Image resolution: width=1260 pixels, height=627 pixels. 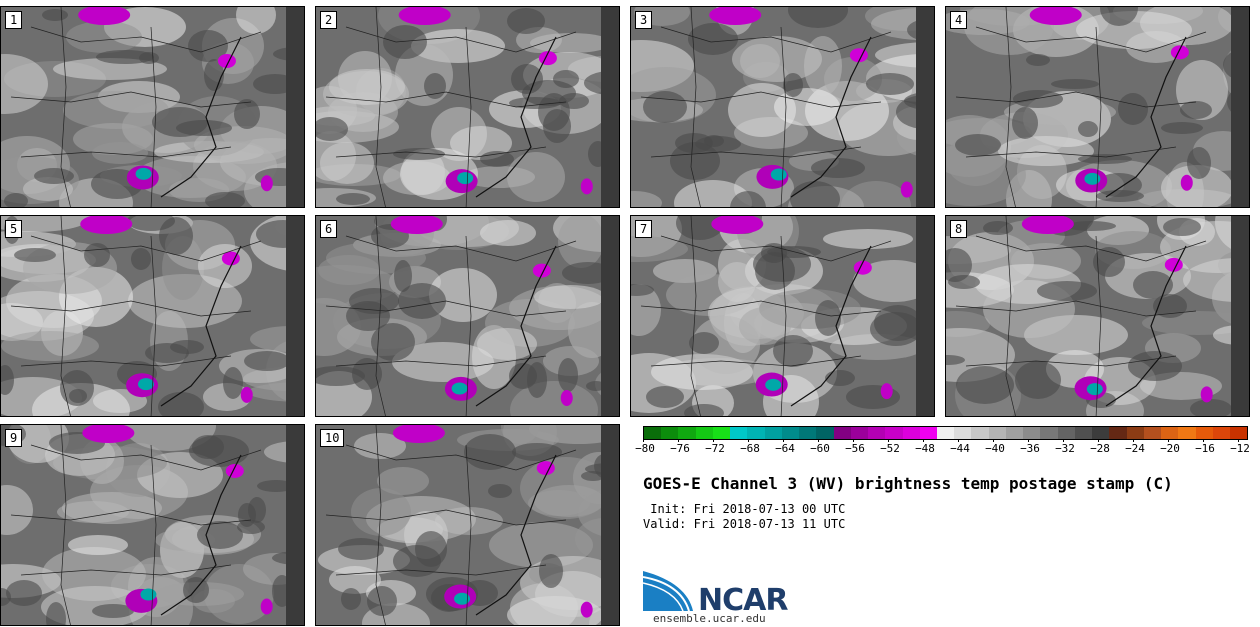 What do you see at coordinates (744, 524) in the screenshot?
I see `valid-time: Valid: Fri 2018-07-13 11 UTC` at bounding box center [744, 524].